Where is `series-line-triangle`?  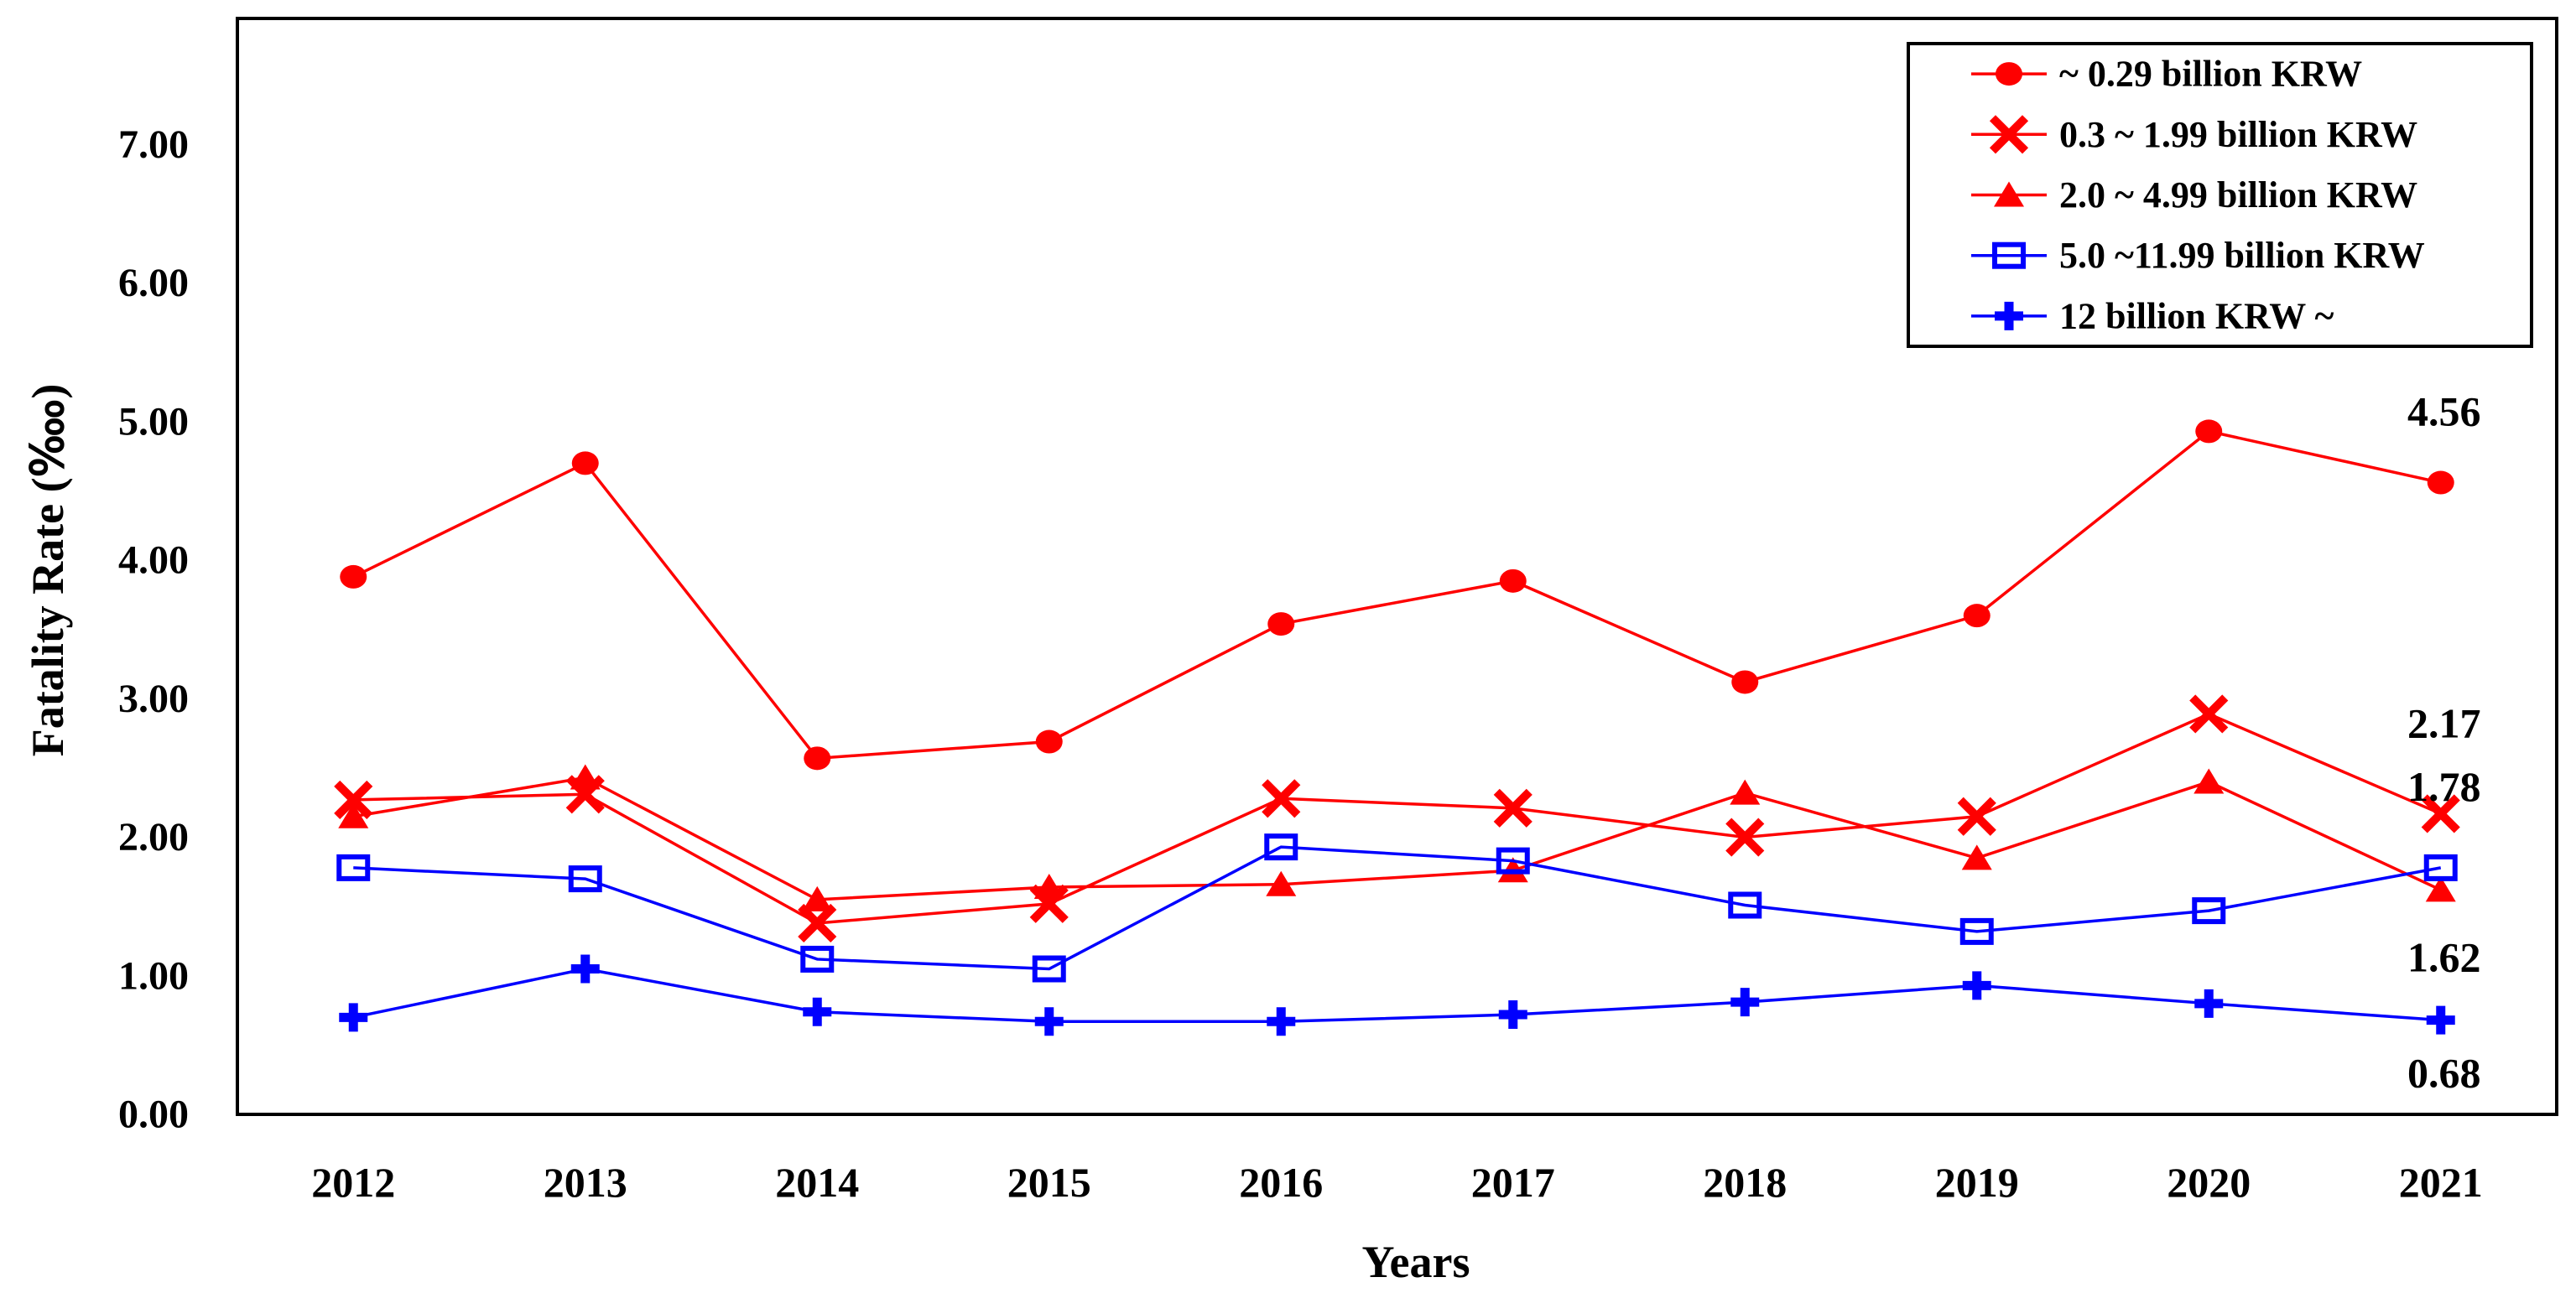 series-line-triangle is located at coordinates (1397, 838).